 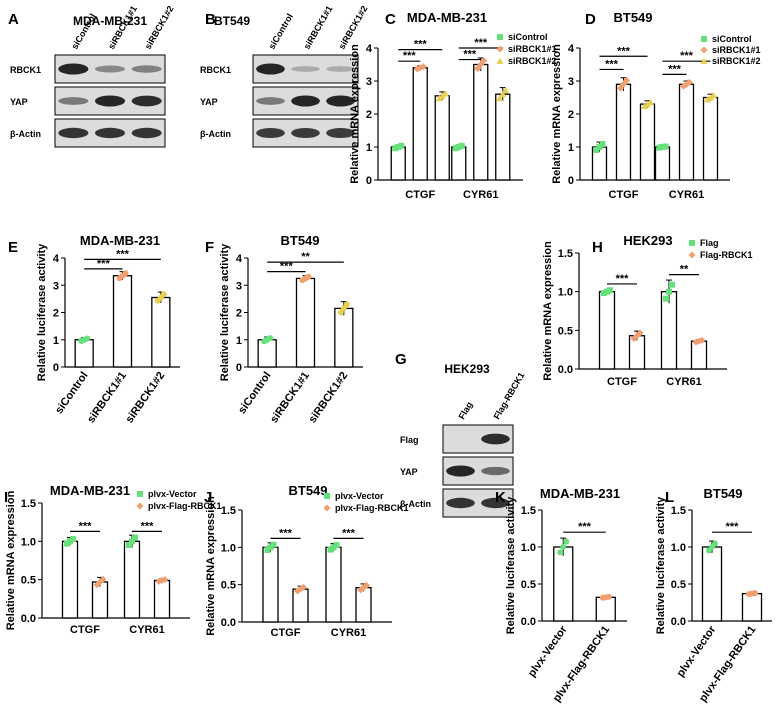 I want to click on panel-letter: K, so click(x=500, y=497).